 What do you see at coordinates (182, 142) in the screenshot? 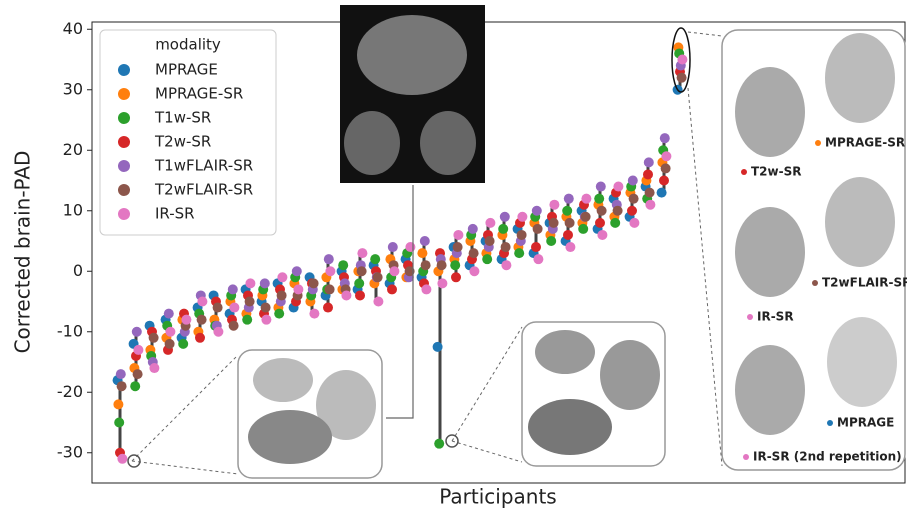
I see `legend-label: T2w-SR` at bounding box center [182, 142].